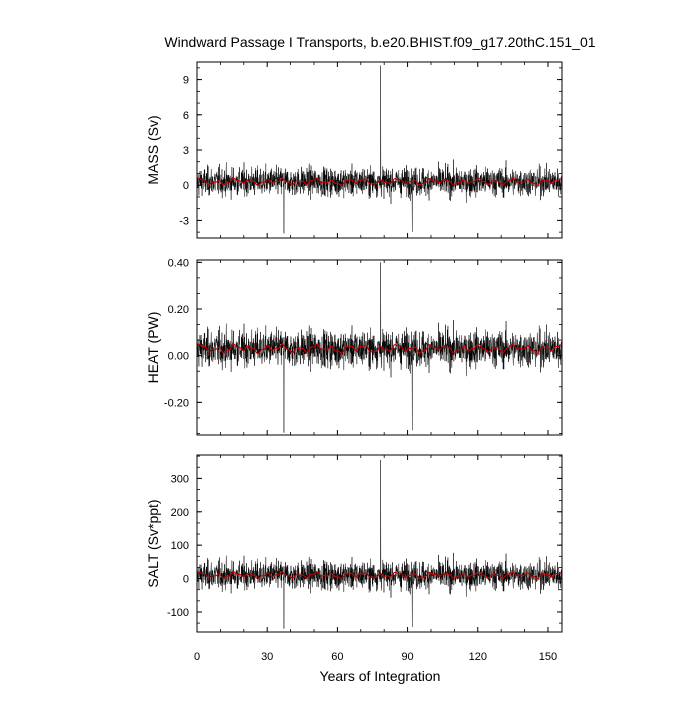 This screenshot has width=700, height=705. I want to click on y-tick-label: 300, so click(180, 479).